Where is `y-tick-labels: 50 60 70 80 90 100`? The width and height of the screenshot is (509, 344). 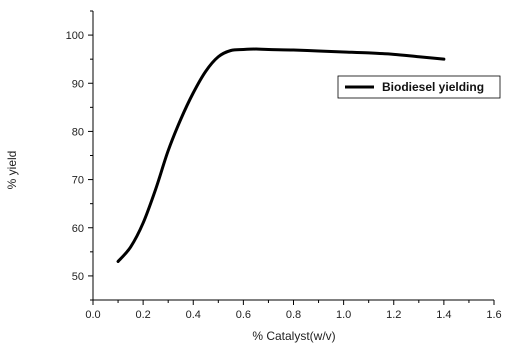
y-tick-labels: 50 60 70 80 90 100 is located at coordinates (75, 156).